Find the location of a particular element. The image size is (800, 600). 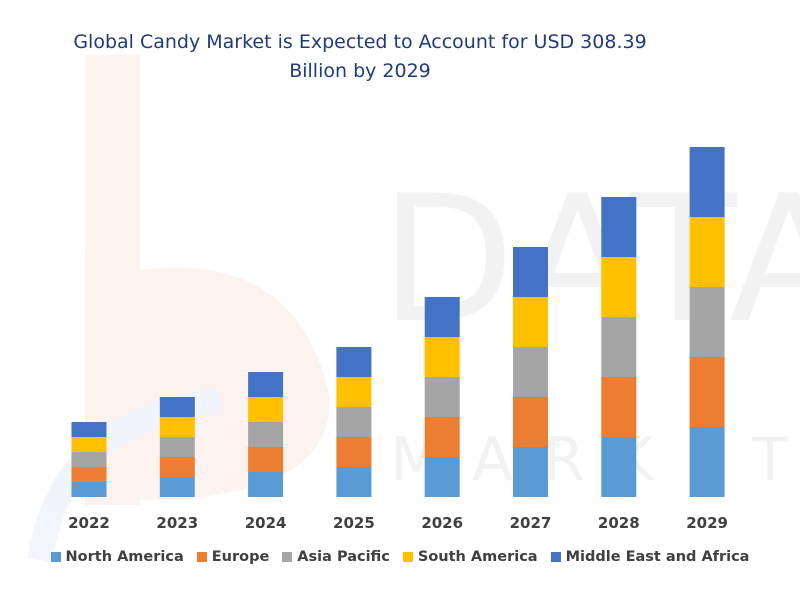

bar-2028-asia-pacific is located at coordinates (619, 347).